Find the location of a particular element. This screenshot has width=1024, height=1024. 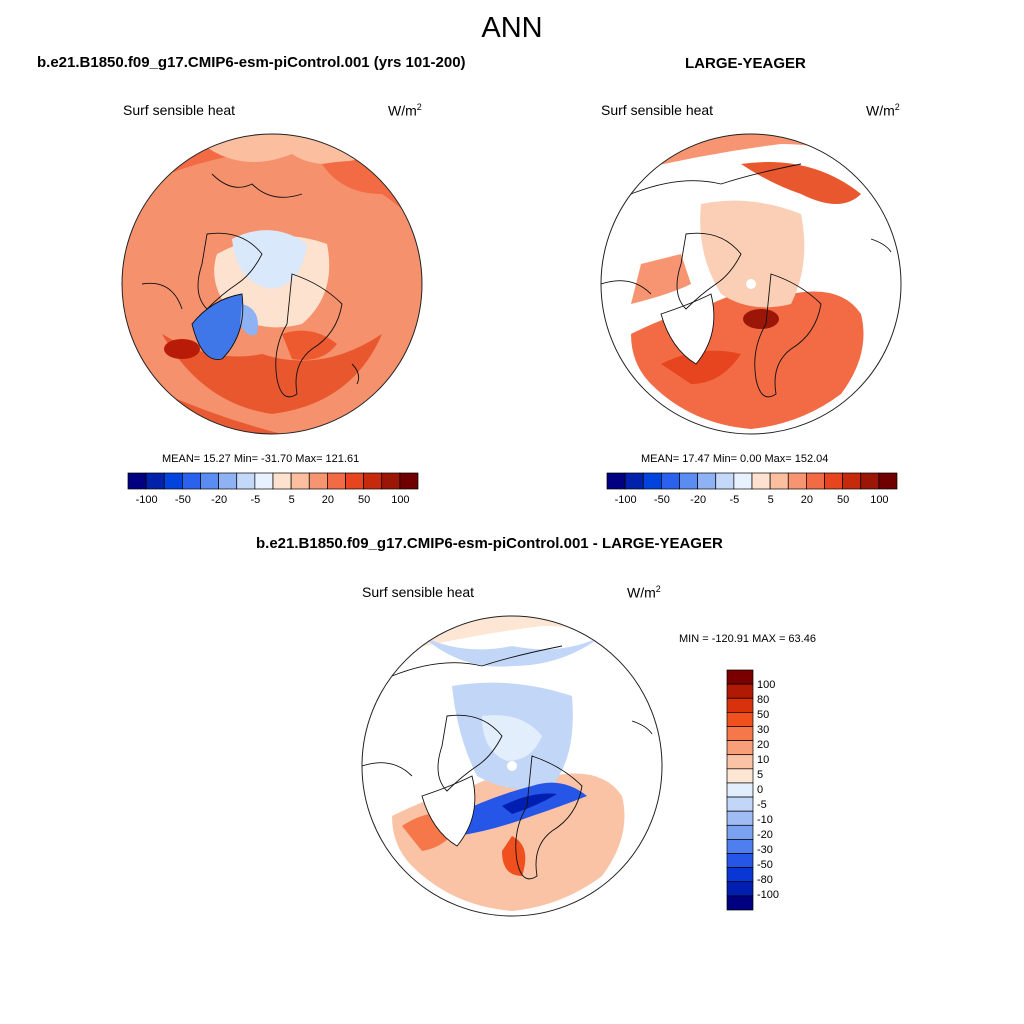

panel2-units: W/m2 is located at coordinates (883, 110).